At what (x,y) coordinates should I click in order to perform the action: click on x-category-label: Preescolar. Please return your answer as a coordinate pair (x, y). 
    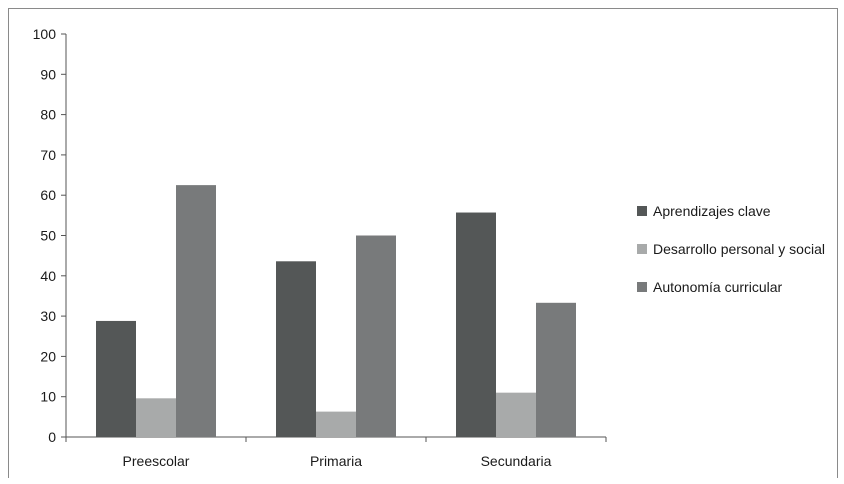
    Looking at the image, I should click on (156, 461).